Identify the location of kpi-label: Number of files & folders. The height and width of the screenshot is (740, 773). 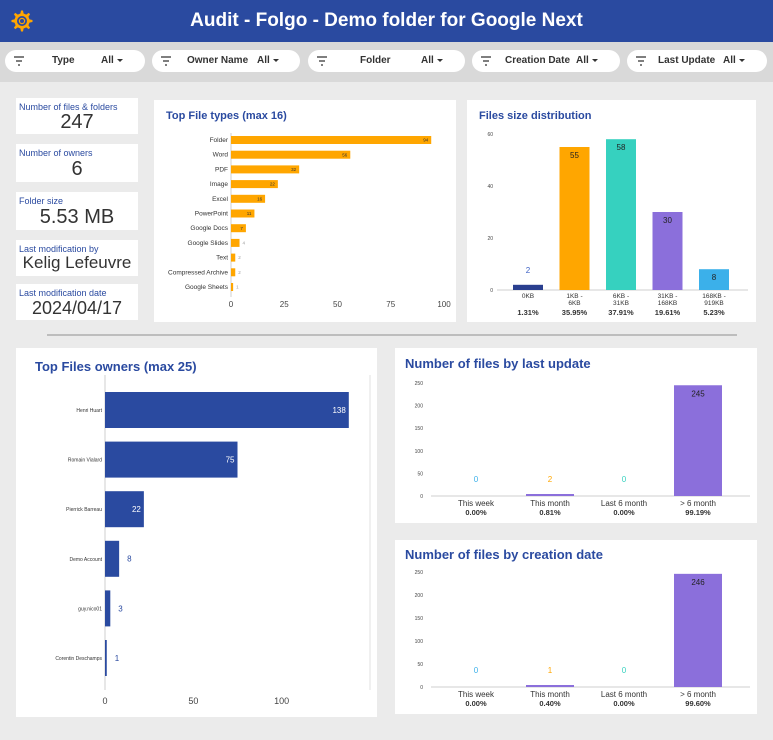
(68, 107).